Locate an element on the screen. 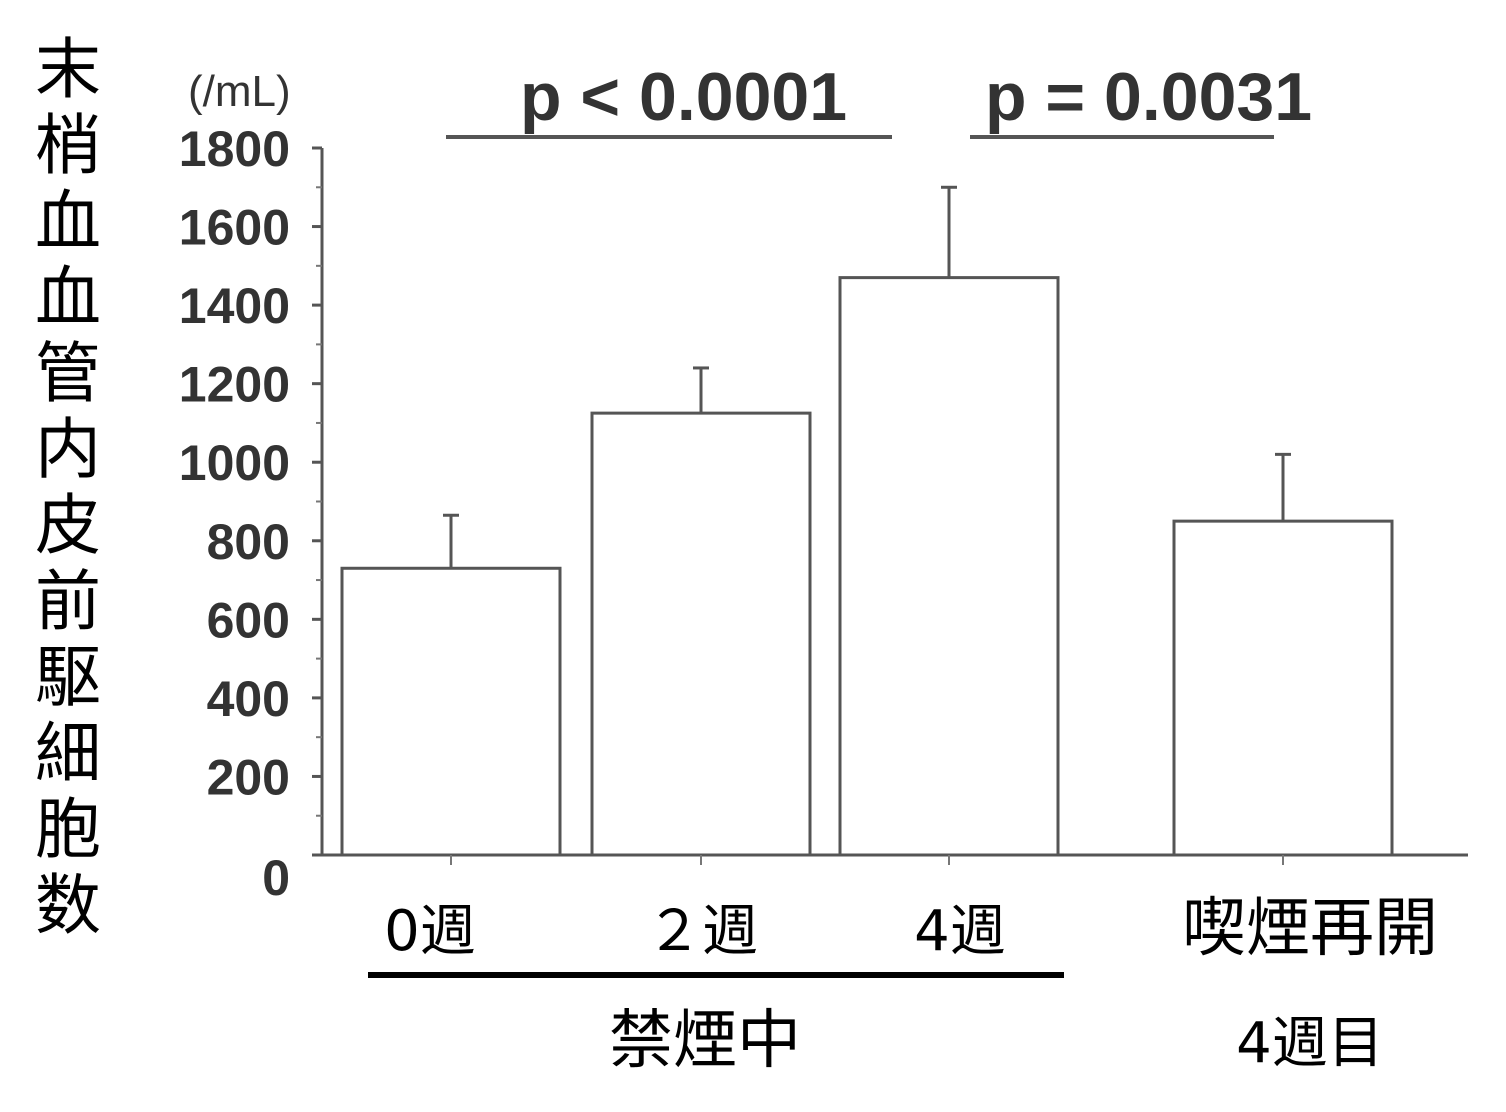 The width and height of the screenshot is (1506, 1112). x-category-label: 喫煙再開 is located at coordinates (1310, 929).